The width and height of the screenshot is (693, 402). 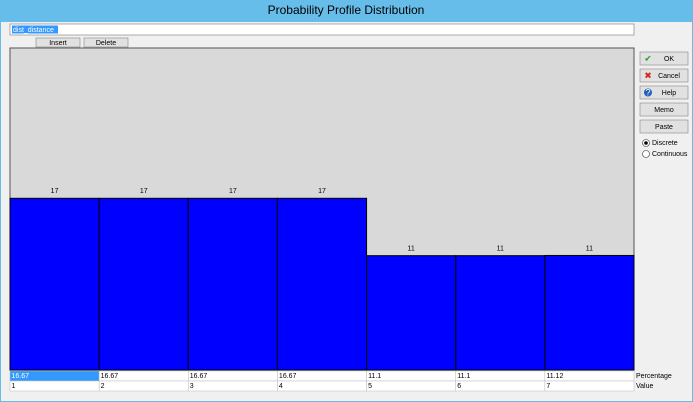 I want to click on window-title: Probability Profile Distribution, so click(x=346, y=10).